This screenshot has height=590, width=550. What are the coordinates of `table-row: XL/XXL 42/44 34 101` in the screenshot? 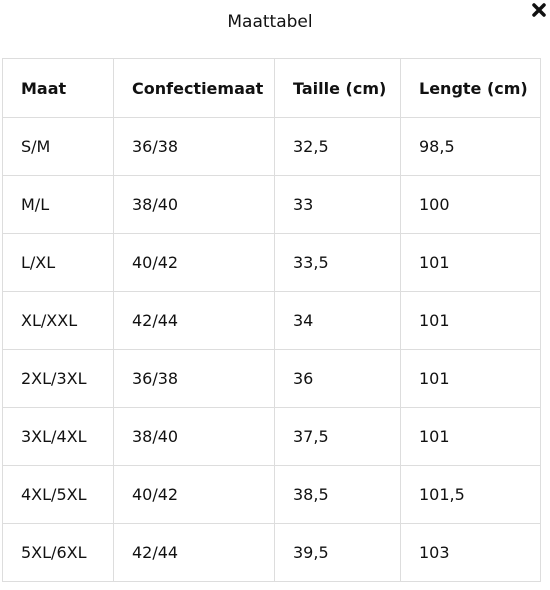 It's located at (271, 320).